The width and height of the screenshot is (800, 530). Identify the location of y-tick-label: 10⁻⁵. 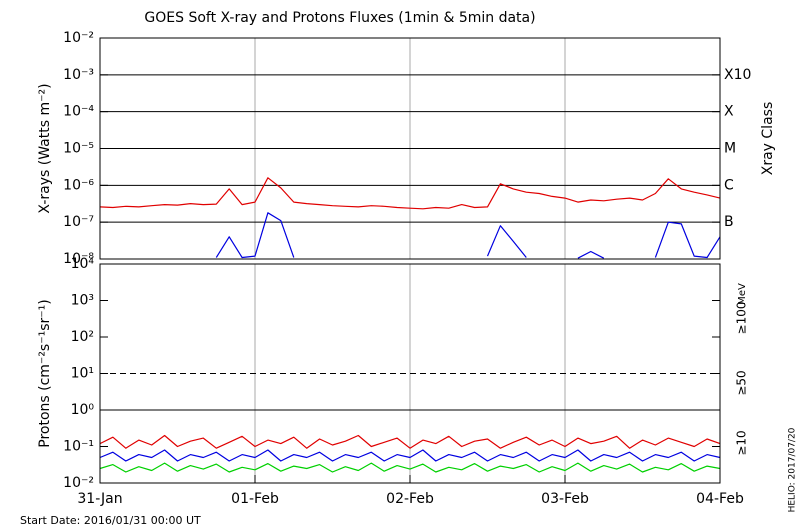
(78, 149).